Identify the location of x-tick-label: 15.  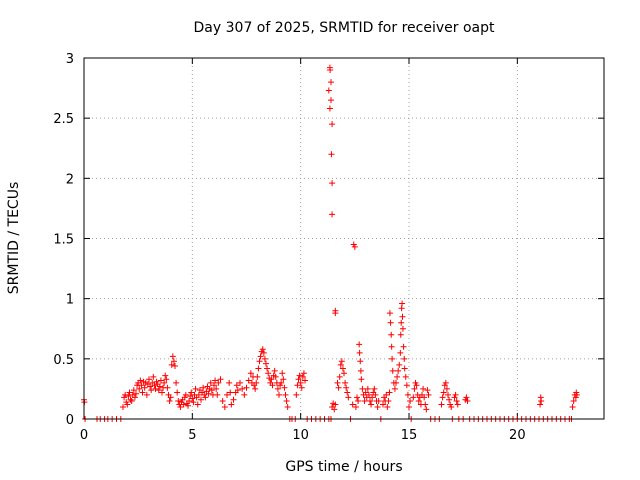
(409, 435).